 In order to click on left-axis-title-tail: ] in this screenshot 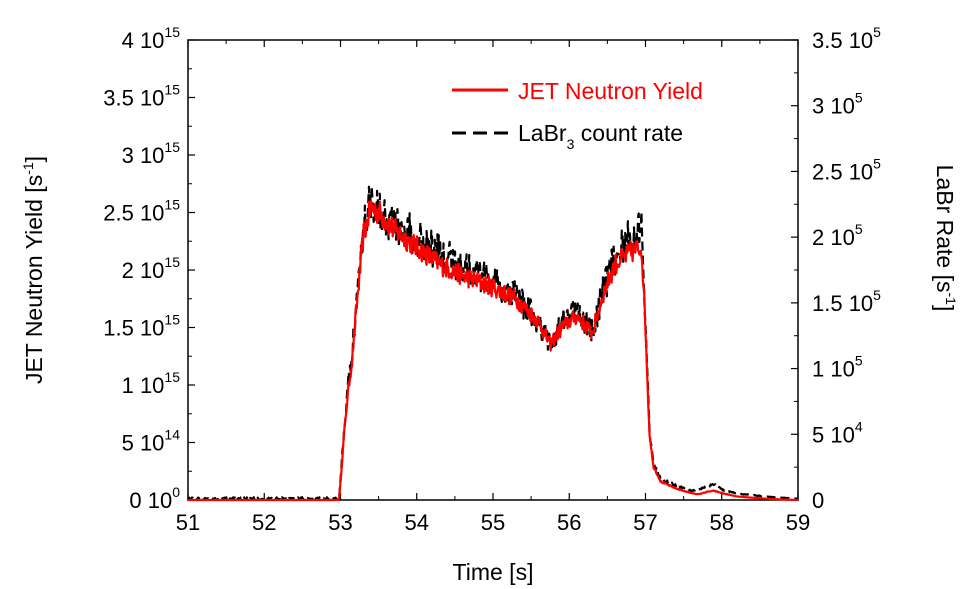, I will do `click(34, 159)`.